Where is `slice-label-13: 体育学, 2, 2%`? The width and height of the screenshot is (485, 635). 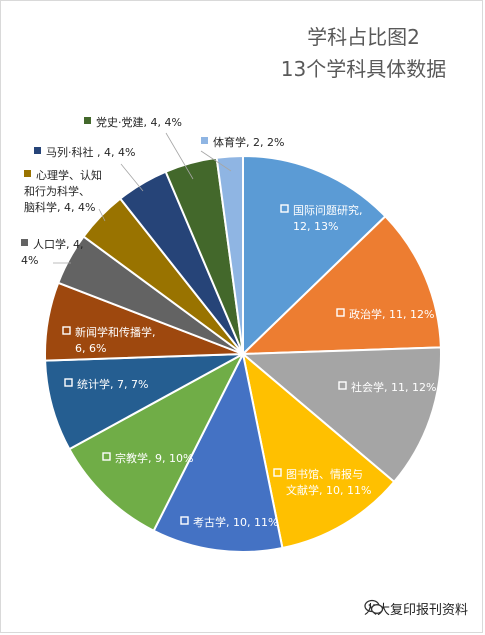
slice-label-13: 体育学, 2, 2% is located at coordinates (242, 153).